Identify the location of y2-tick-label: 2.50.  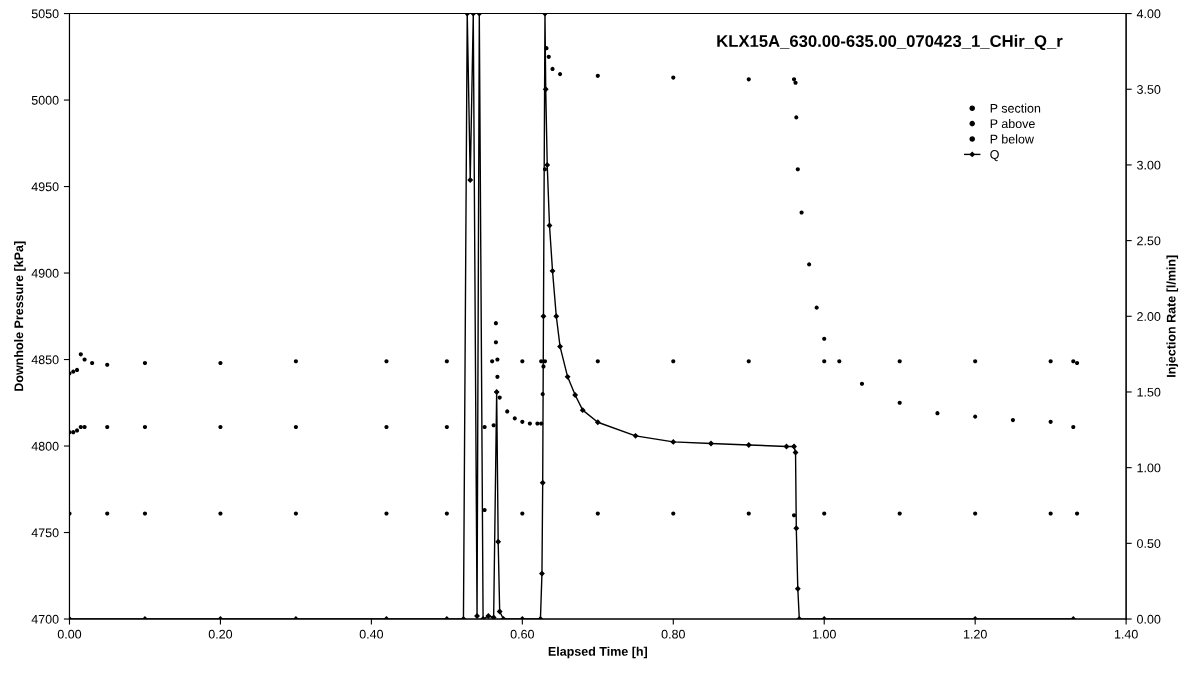
(1149, 241).